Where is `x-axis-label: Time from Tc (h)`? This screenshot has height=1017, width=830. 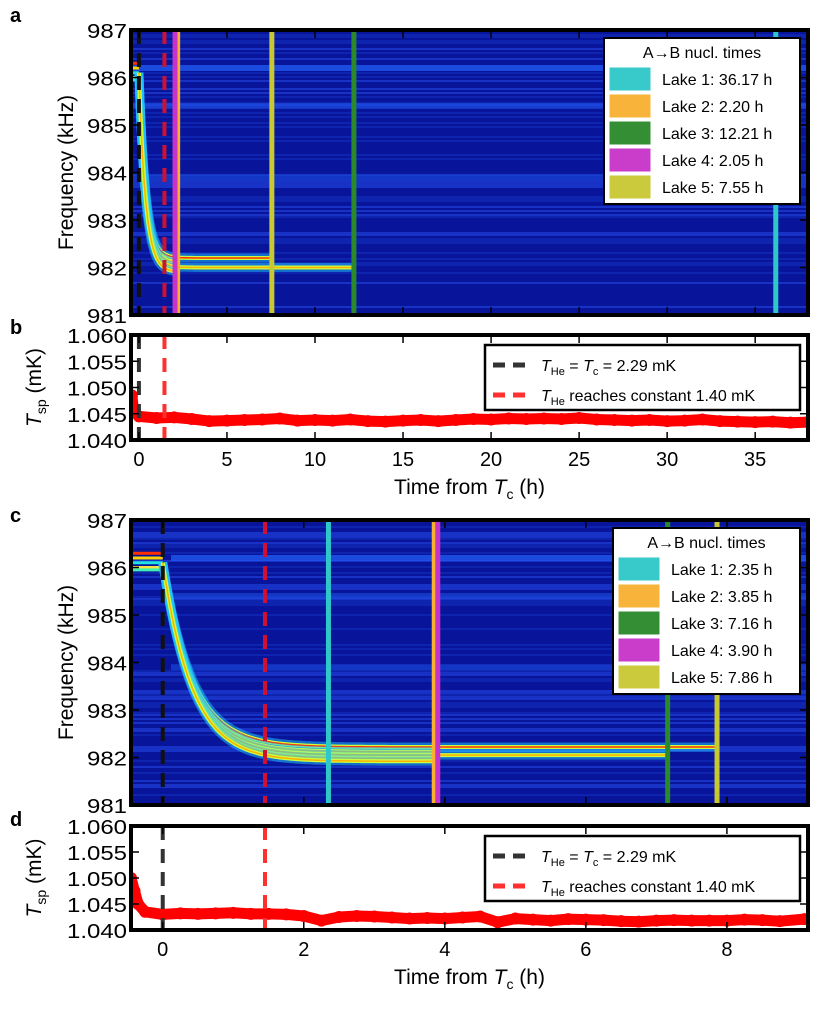 x-axis-label: Time from Tc (h) is located at coordinates (469, 979).